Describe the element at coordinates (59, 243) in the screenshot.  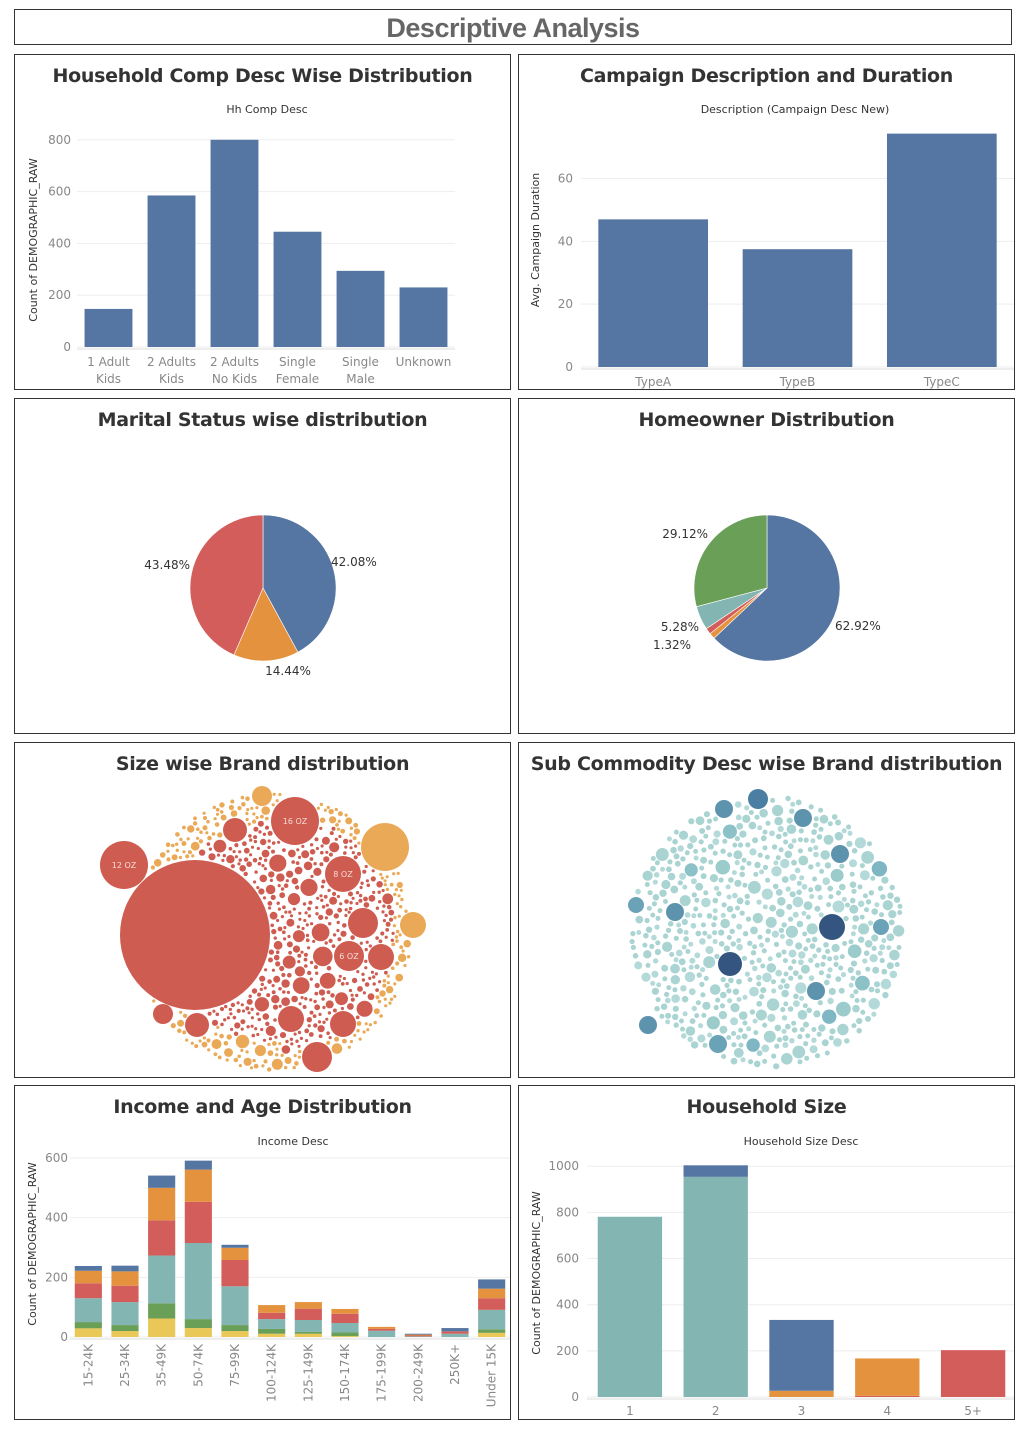
I see `y-tick-label: 400` at that location.